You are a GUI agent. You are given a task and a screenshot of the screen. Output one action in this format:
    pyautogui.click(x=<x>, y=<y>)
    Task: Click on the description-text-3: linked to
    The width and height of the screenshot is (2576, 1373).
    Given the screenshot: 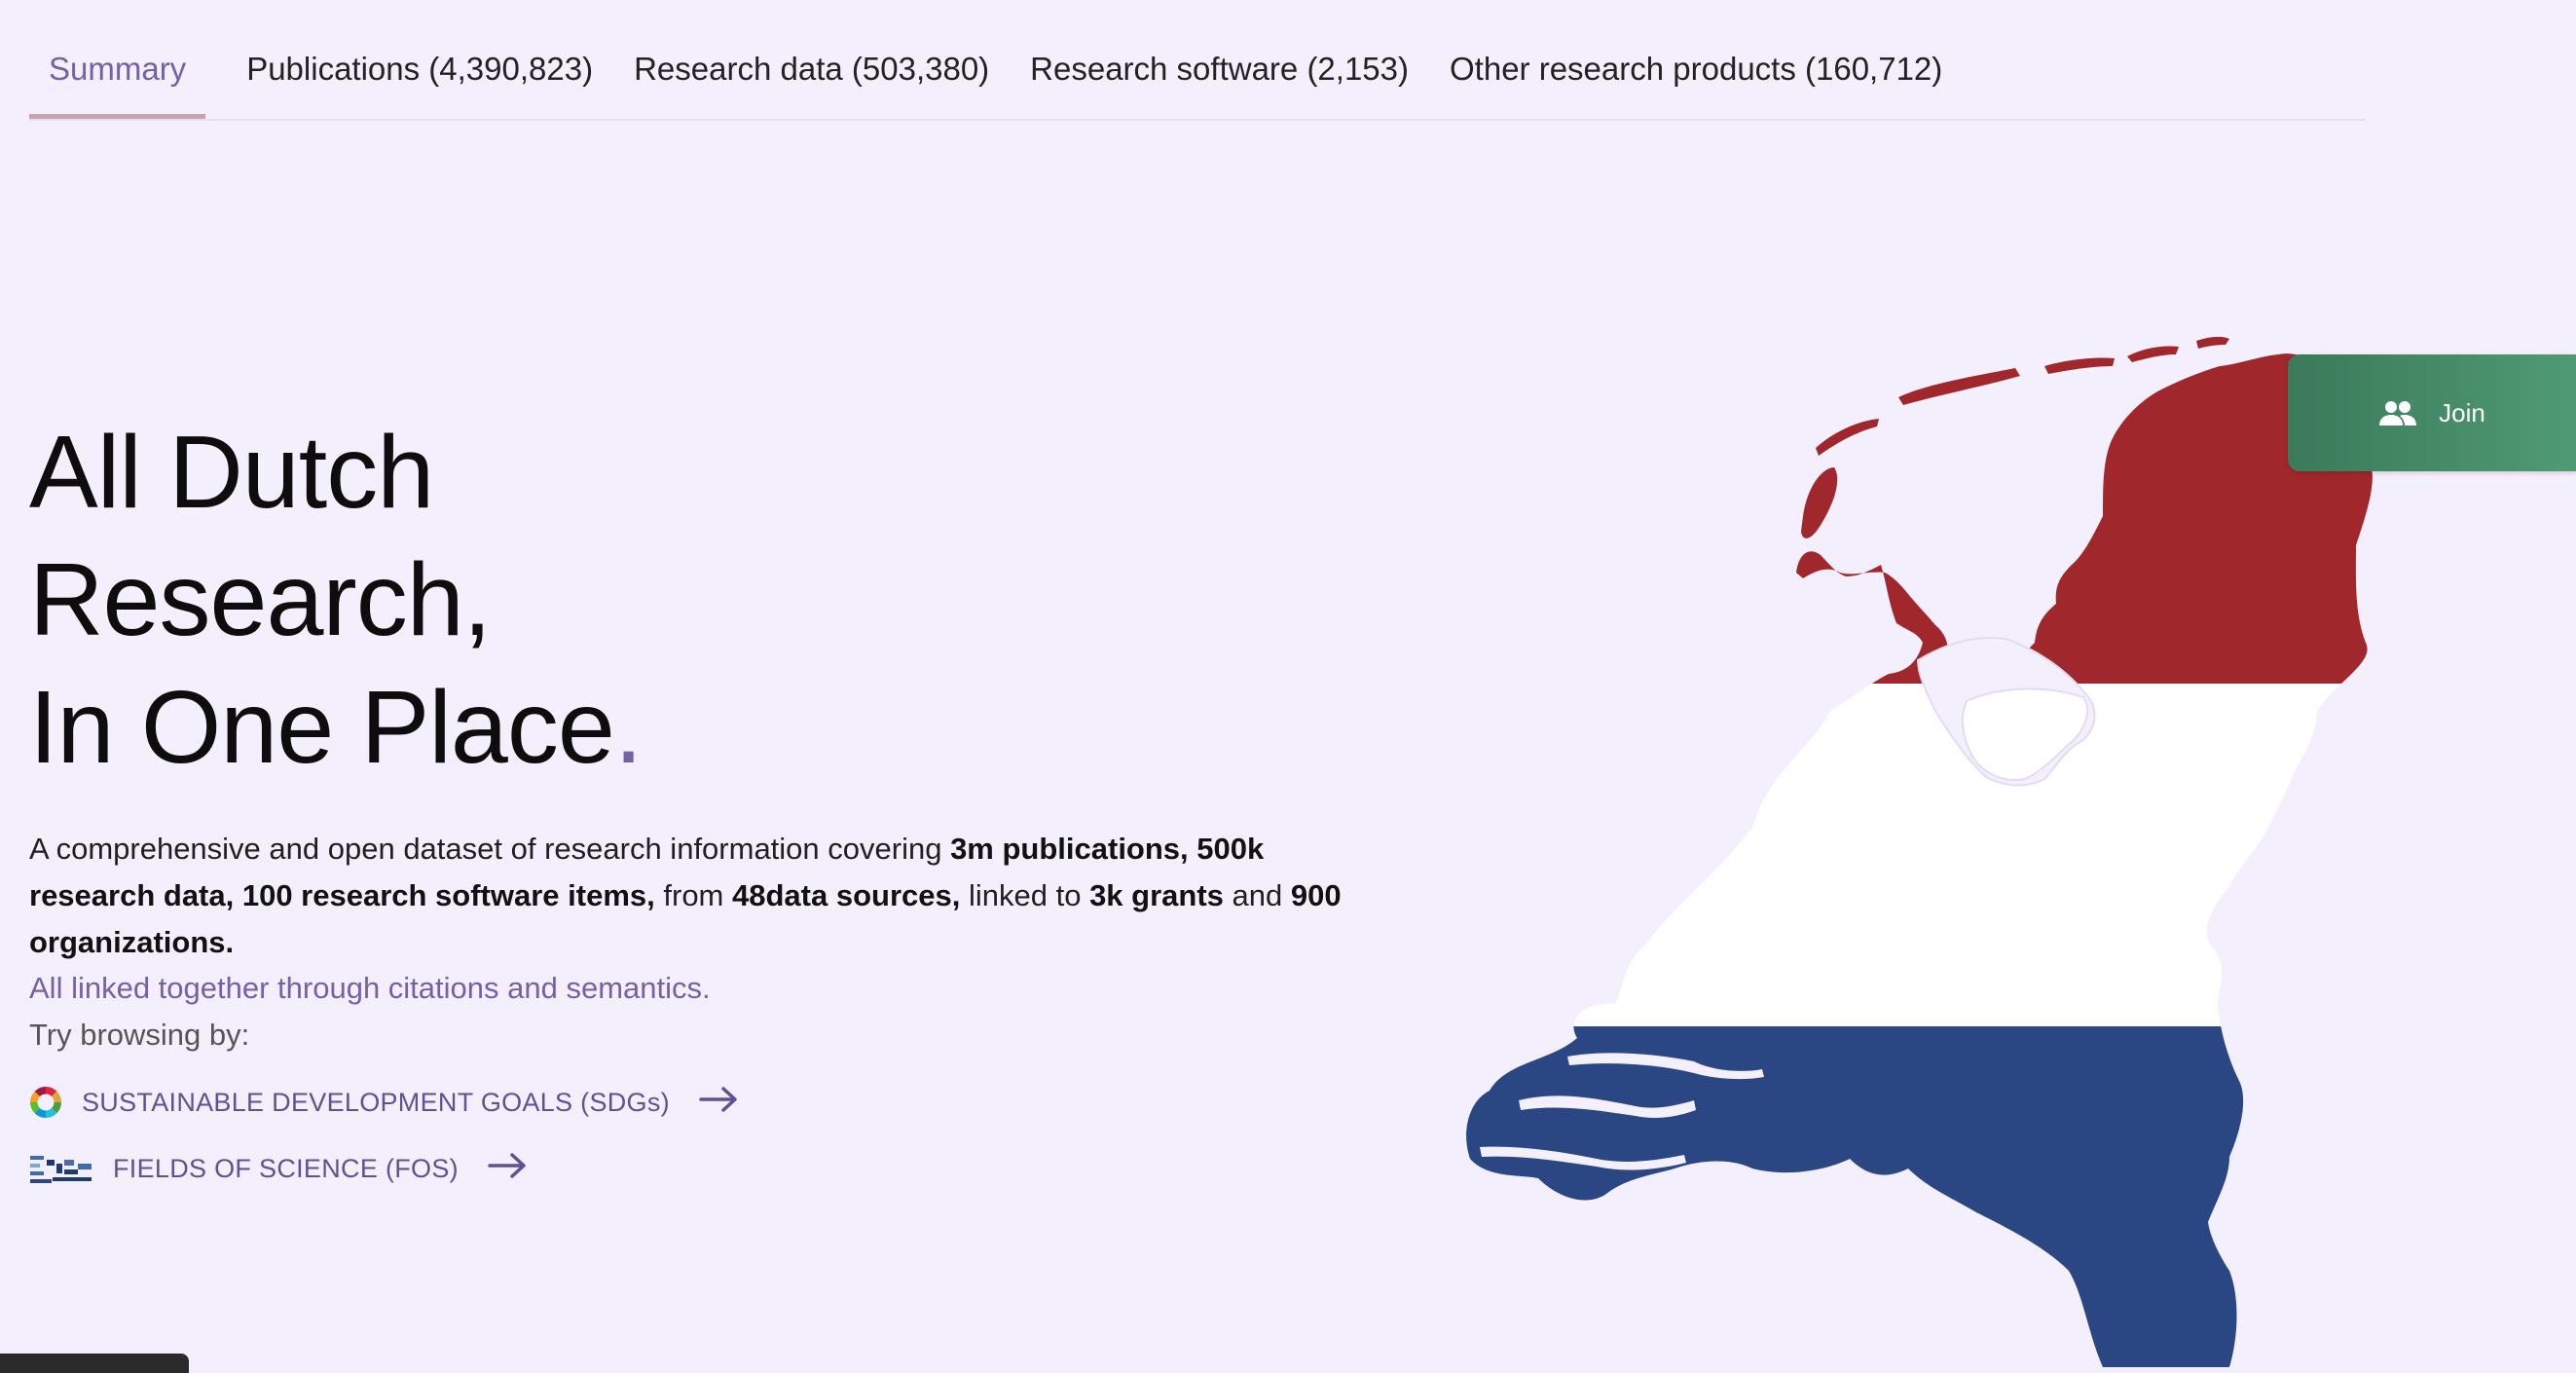 What is the action you would take?
    pyautogui.click(x=1025, y=895)
    